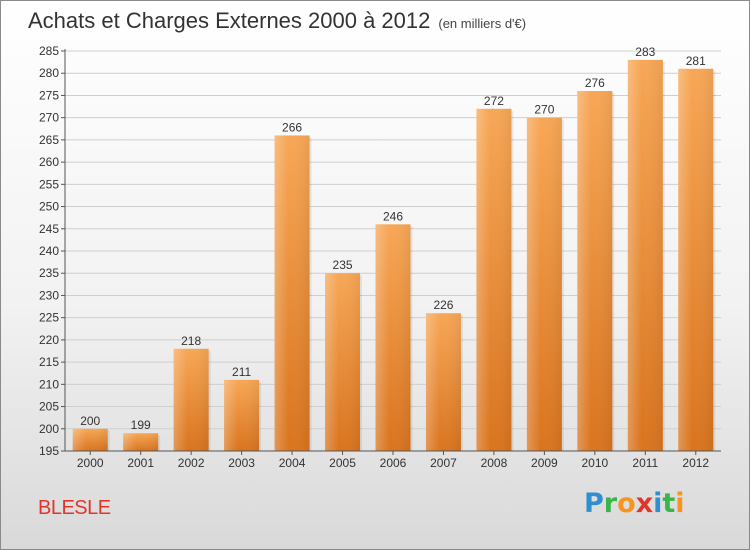  I want to click on x-tick-label: 2003, so click(241, 463).